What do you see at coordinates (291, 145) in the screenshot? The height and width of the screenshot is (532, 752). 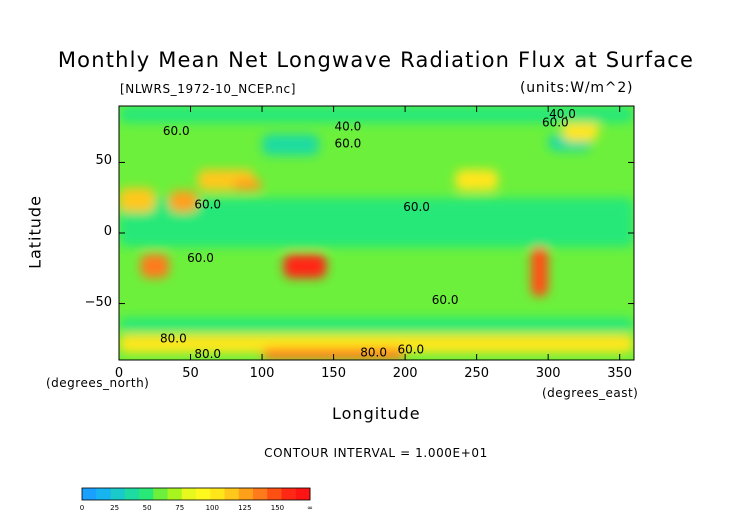 I see `region-siberia` at bounding box center [291, 145].